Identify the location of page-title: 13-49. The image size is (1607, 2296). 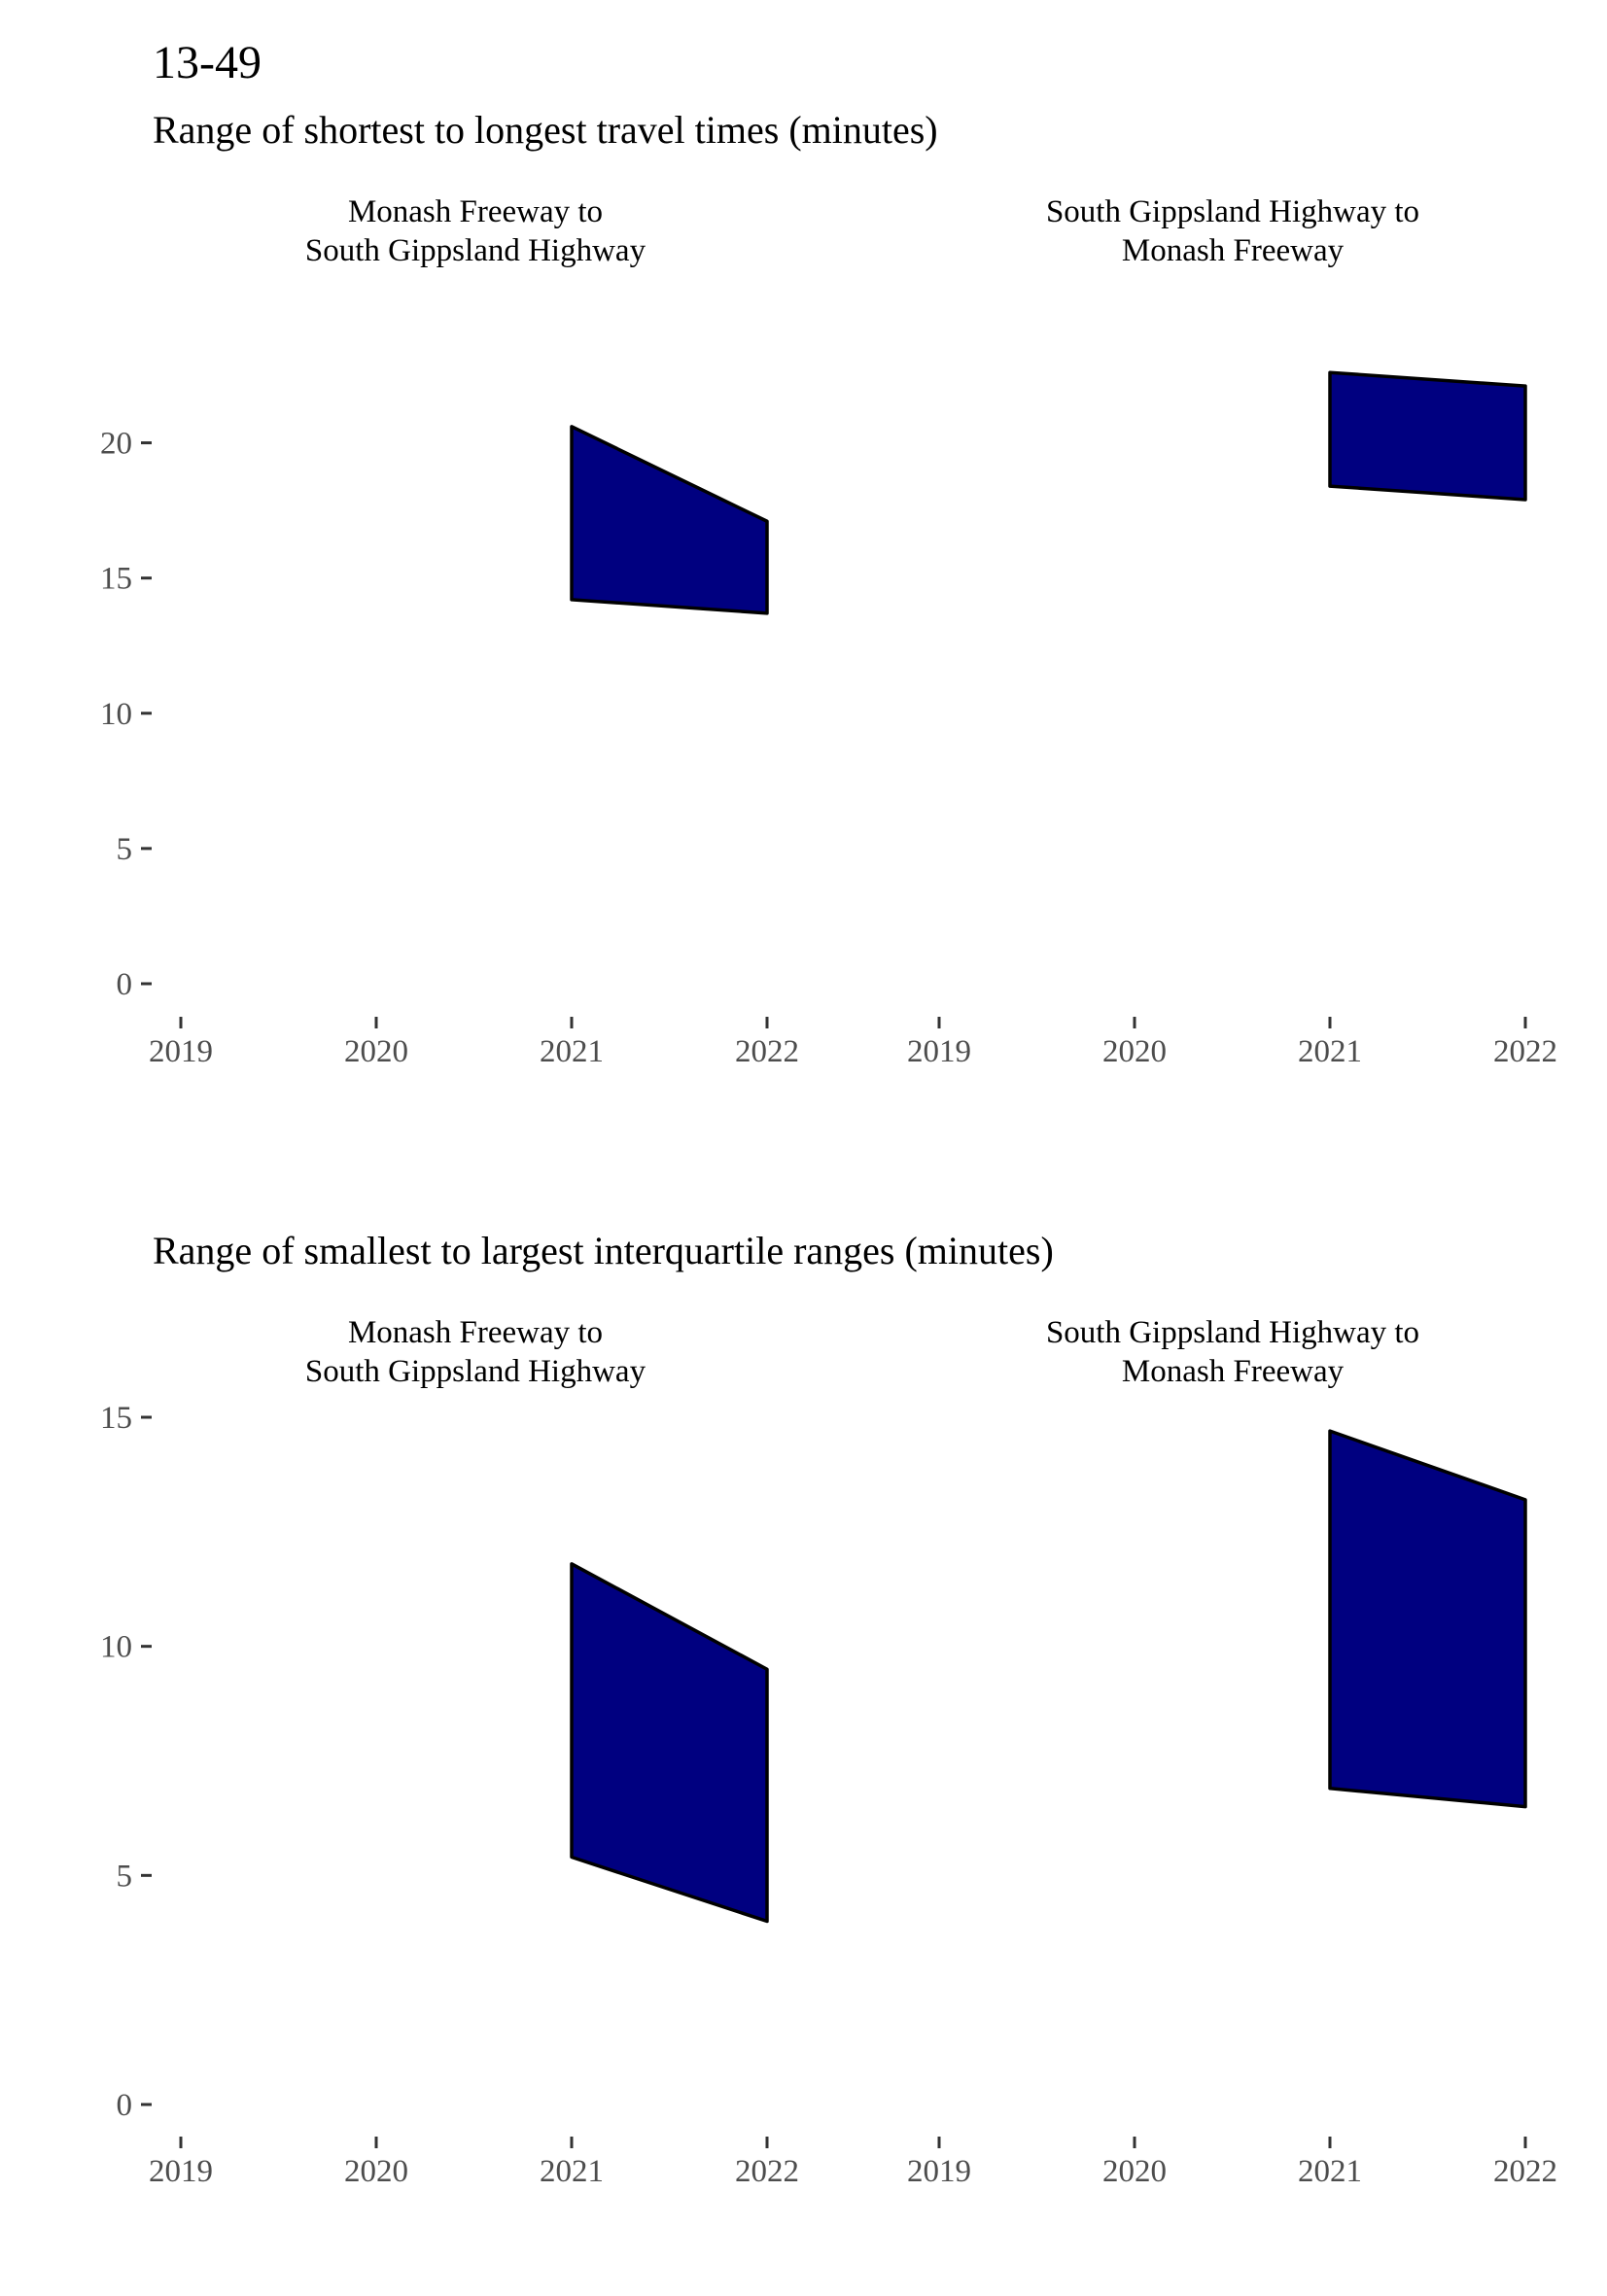
(207, 62).